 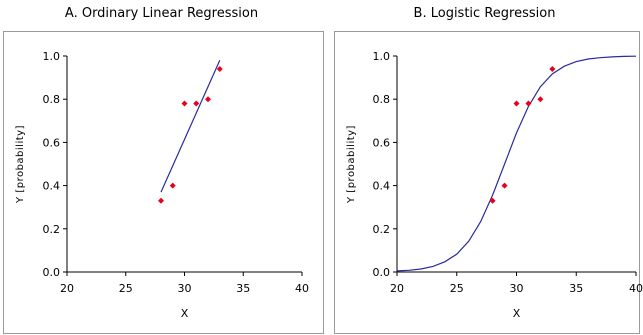 I want to click on chart-b-x-axis-label: X, so click(x=517, y=313).